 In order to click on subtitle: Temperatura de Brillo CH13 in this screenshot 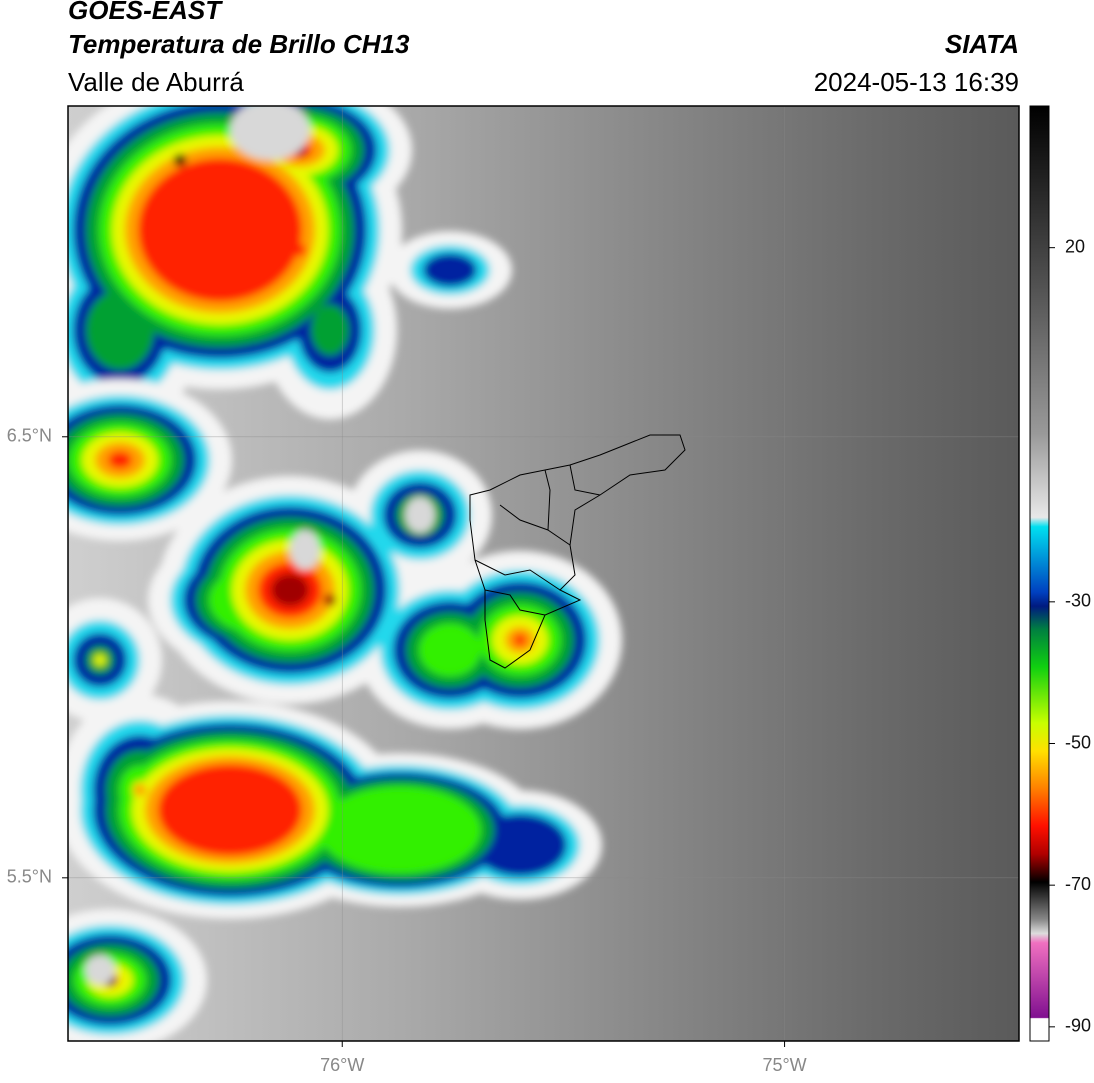, I will do `click(239, 44)`.